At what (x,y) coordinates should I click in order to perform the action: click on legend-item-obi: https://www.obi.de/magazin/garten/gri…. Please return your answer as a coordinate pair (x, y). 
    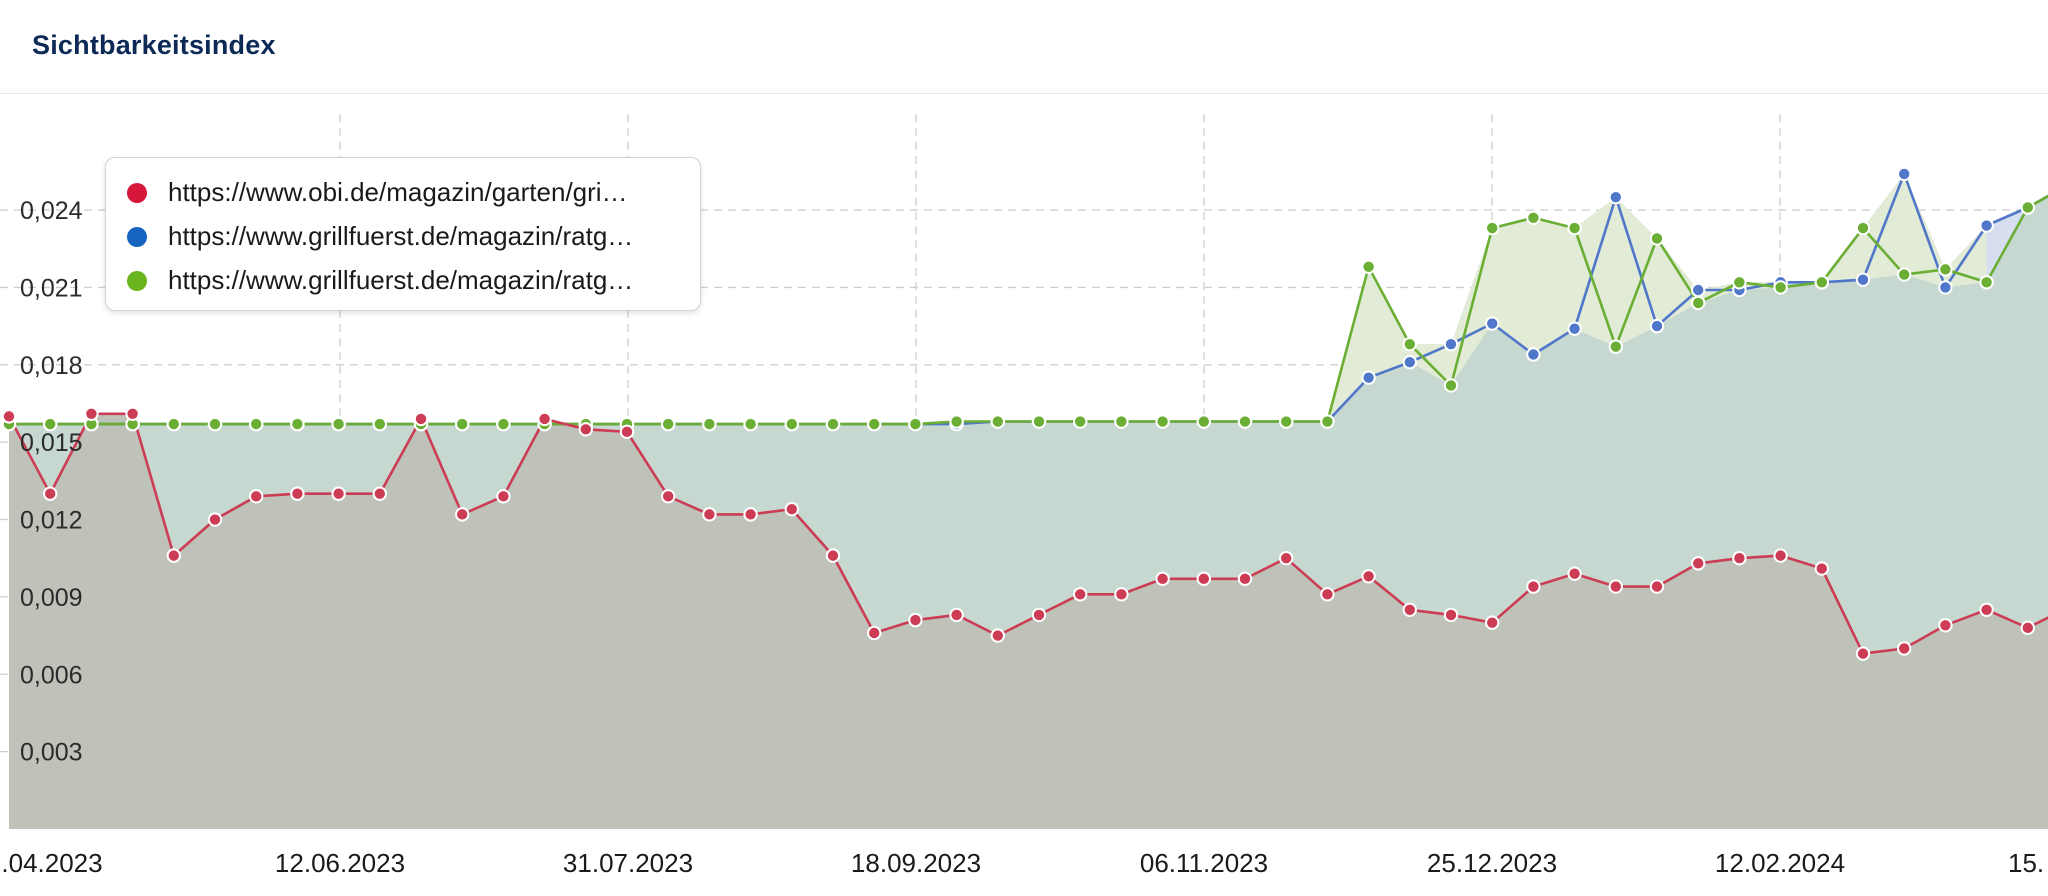
    Looking at the image, I should click on (403, 194).